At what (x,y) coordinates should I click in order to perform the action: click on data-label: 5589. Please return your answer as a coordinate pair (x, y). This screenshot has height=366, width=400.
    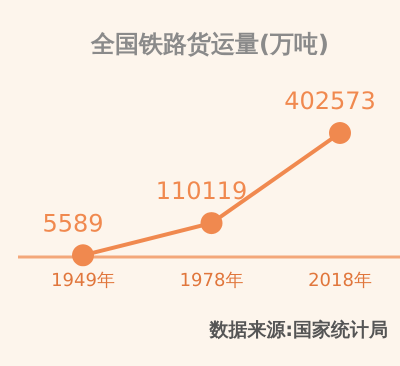
    Looking at the image, I should click on (73, 223).